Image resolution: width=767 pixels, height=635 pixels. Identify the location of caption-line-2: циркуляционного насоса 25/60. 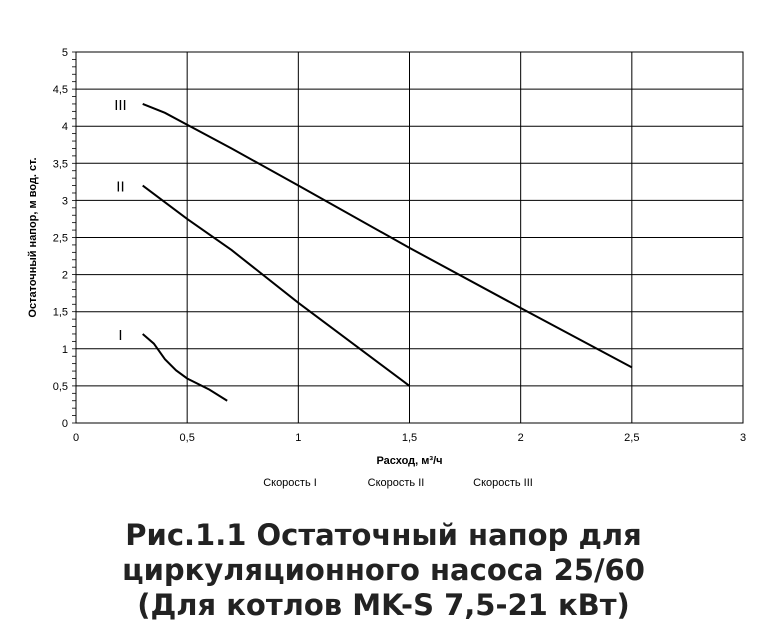
(383, 570).